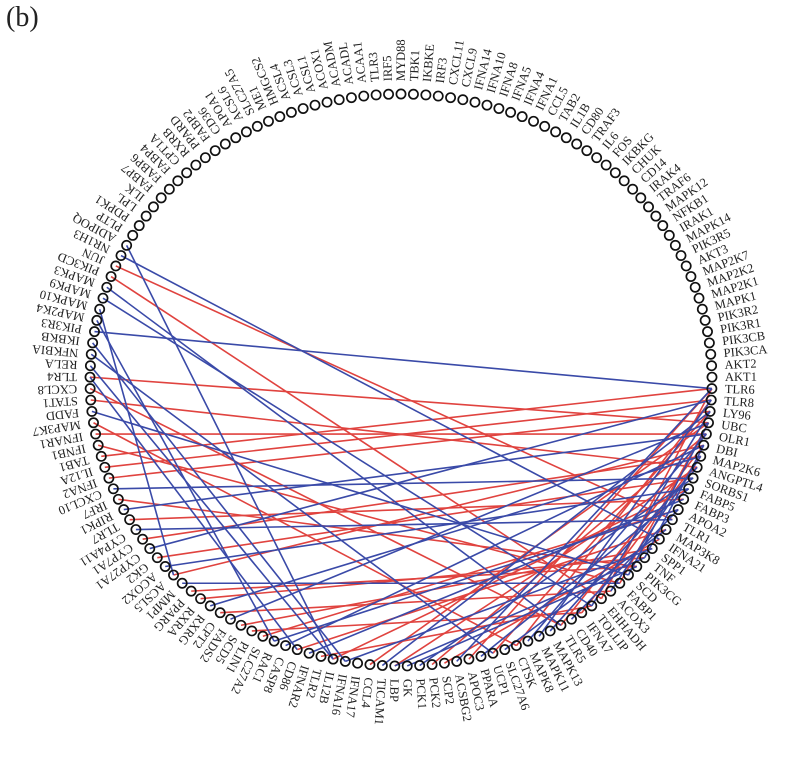  Describe the element at coordinates (469, 659) in the screenshot. I see `node-apoc3` at that location.